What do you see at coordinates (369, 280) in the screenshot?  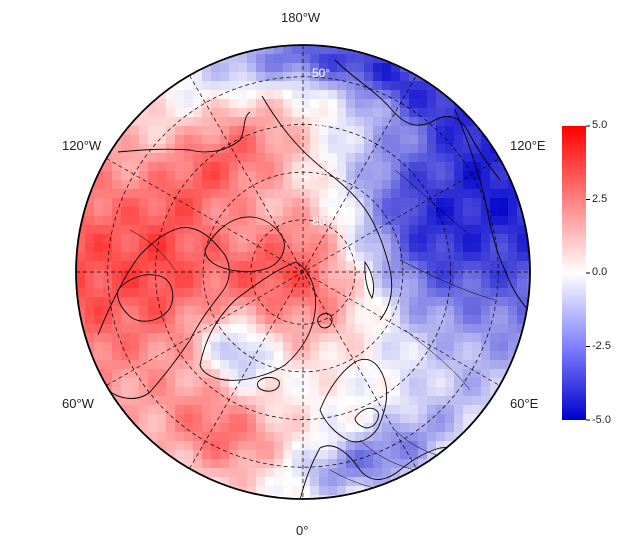 I see `novaya-zemlya-coastline` at bounding box center [369, 280].